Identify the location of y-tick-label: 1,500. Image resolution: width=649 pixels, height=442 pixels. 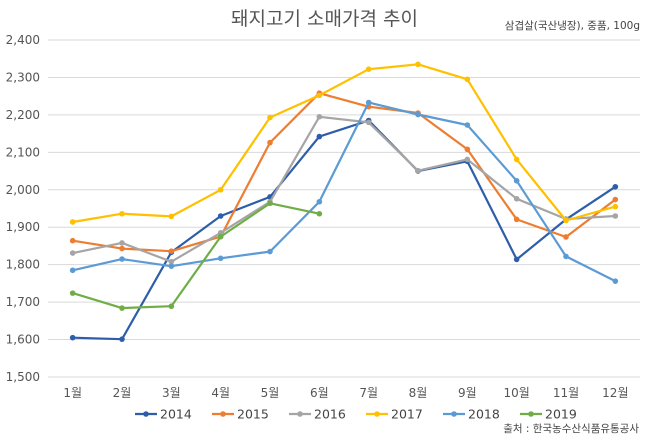
(23, 377).